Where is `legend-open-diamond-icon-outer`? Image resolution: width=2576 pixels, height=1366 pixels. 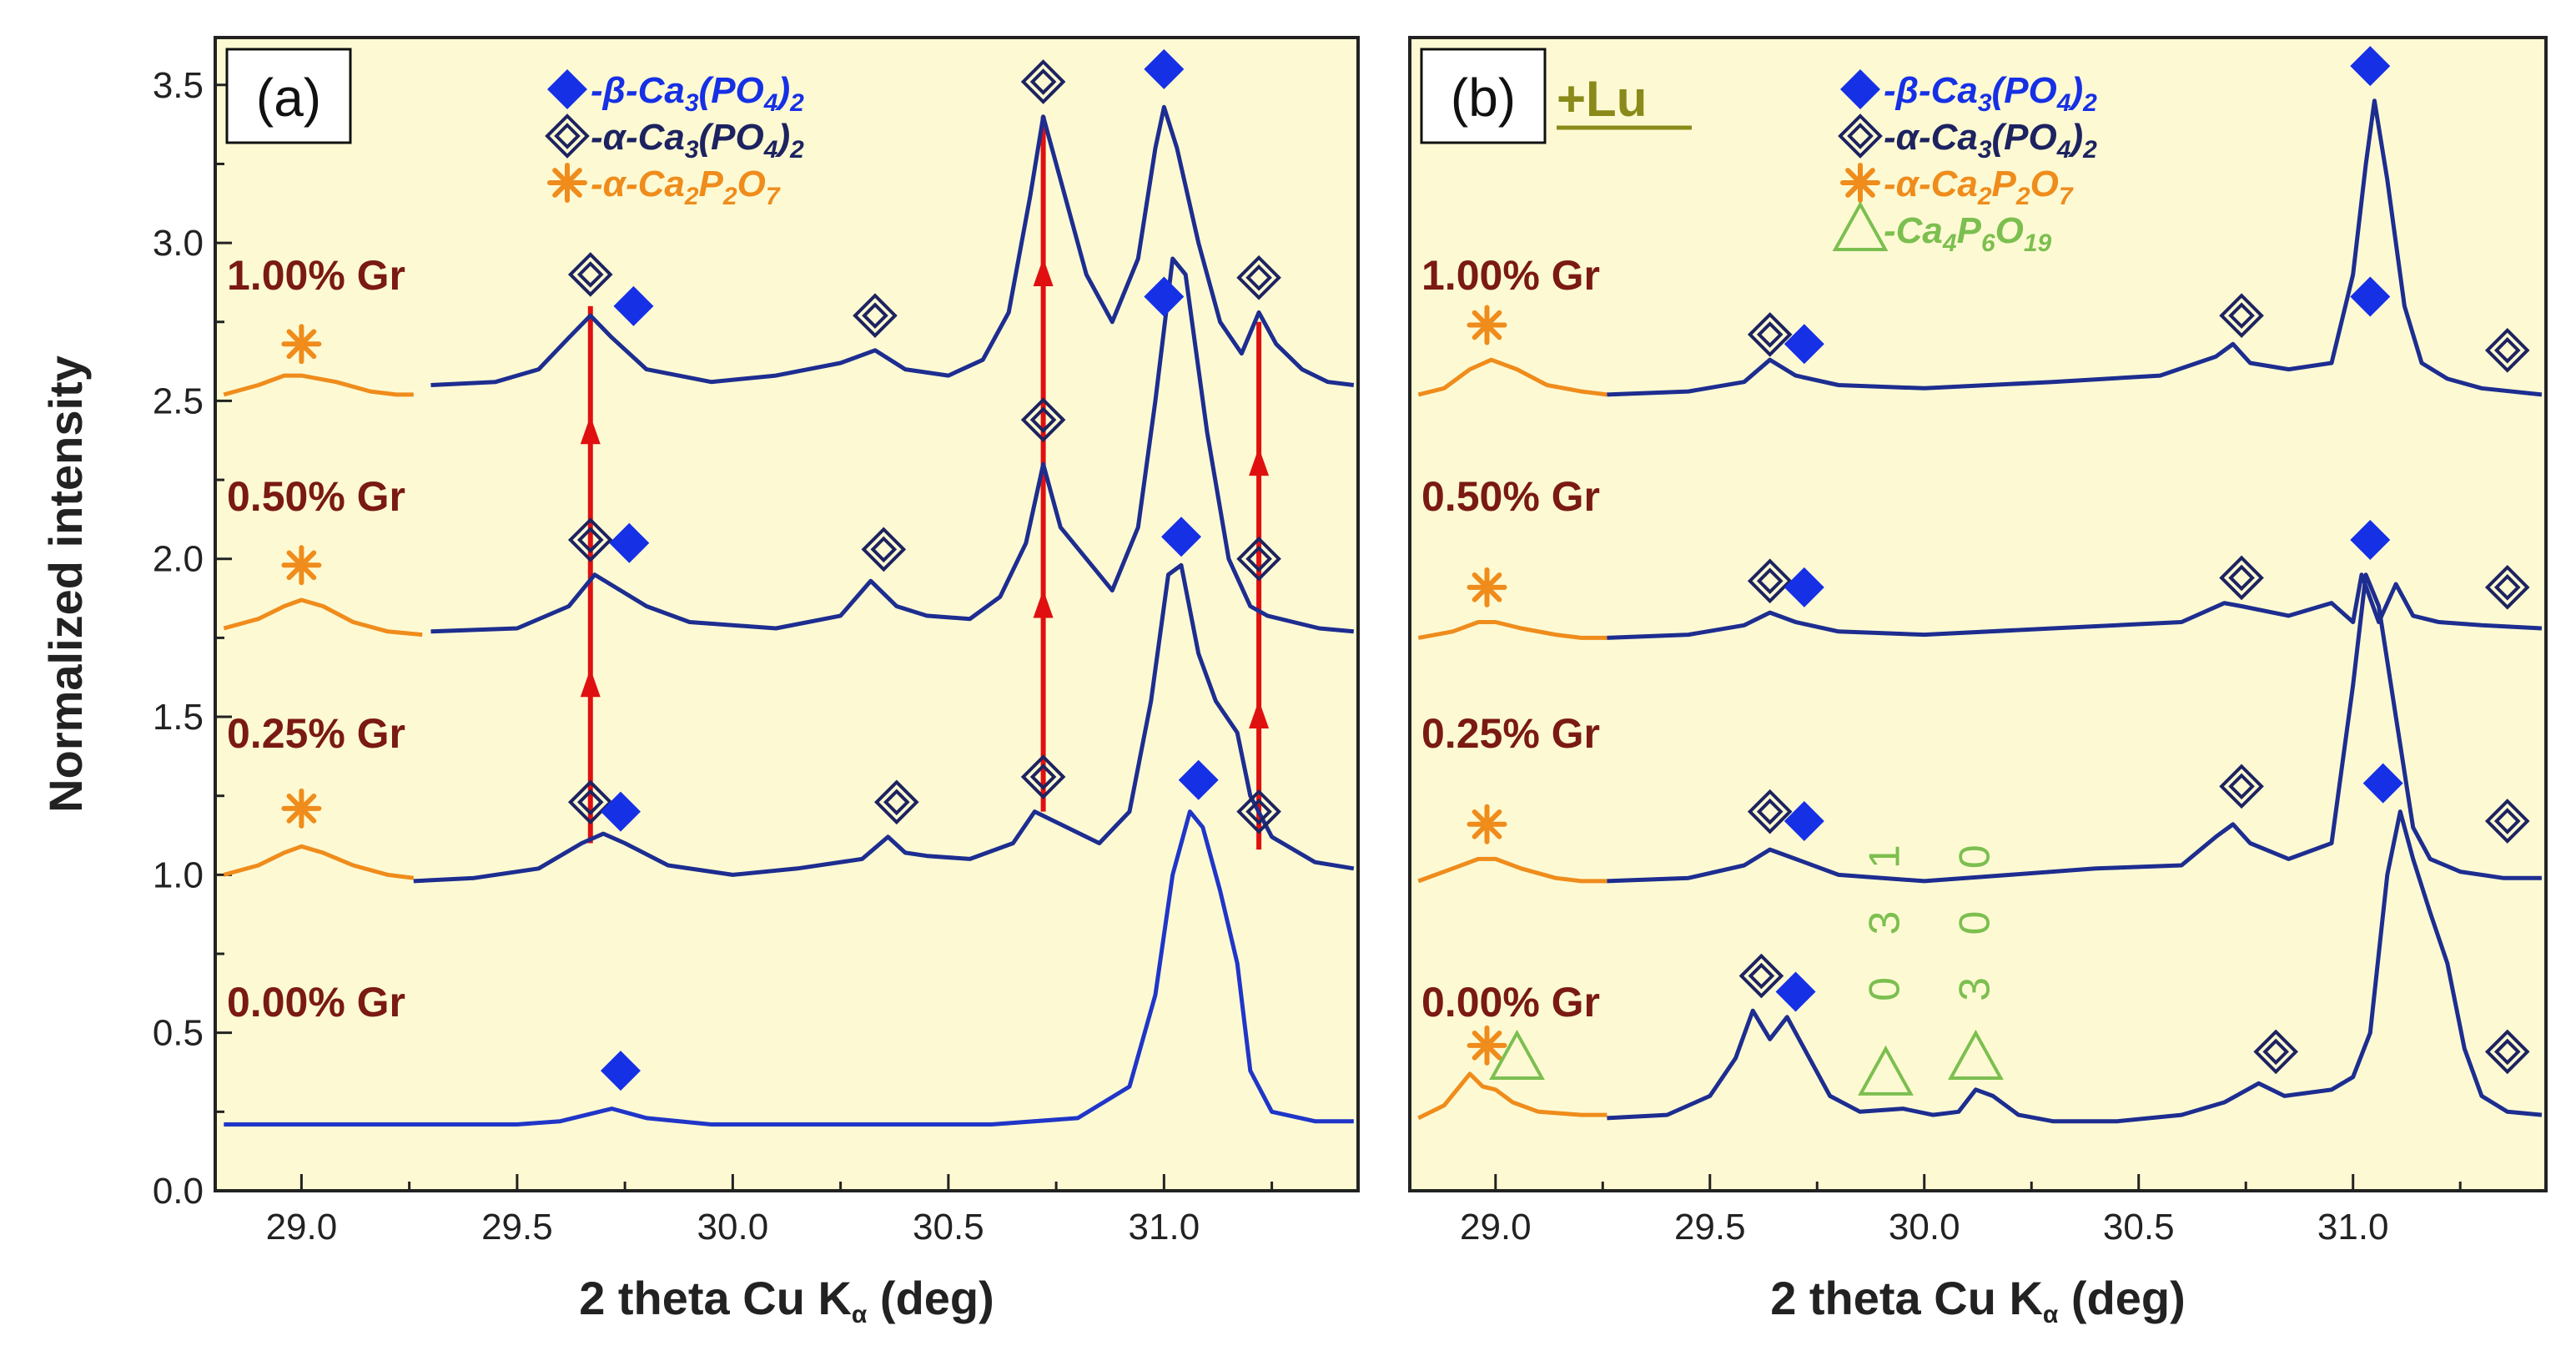
legend-open-diamond-icon-outer is located at coordinates (567, 136).